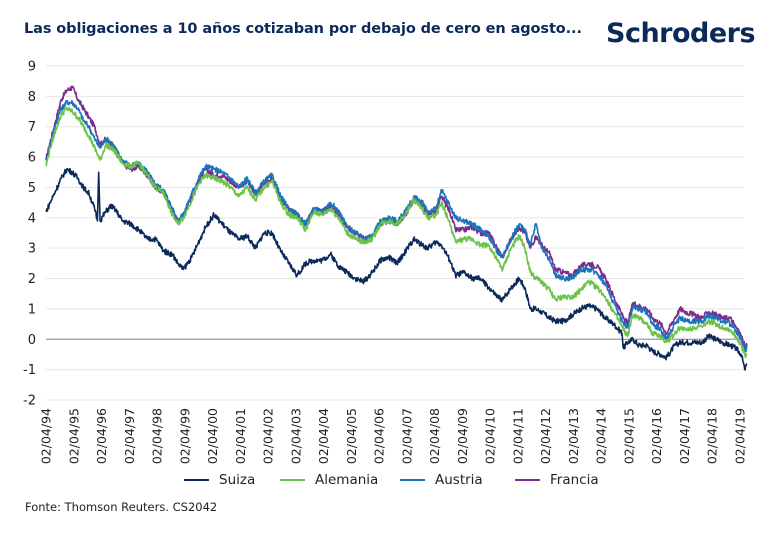 Image resolution: width=770 pixels, height=534 pixels. I want to click on x-tick-label: 02/04/00, so click(212, 436).